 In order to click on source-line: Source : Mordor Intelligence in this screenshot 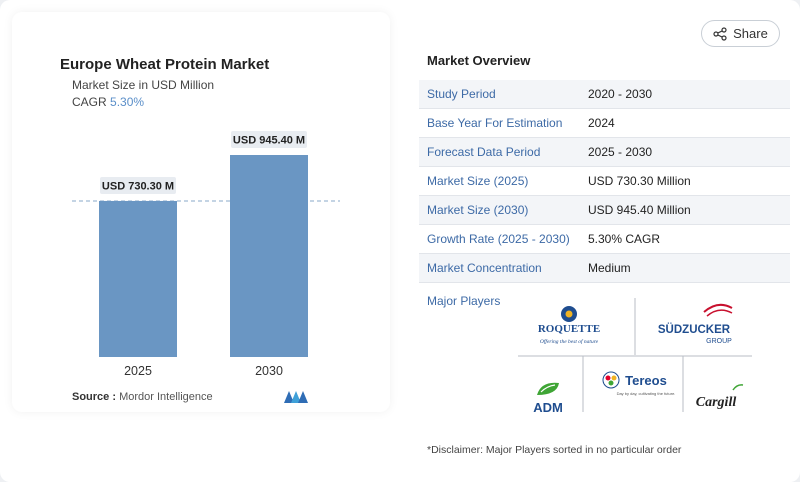, I will do `click(142, 397)`.